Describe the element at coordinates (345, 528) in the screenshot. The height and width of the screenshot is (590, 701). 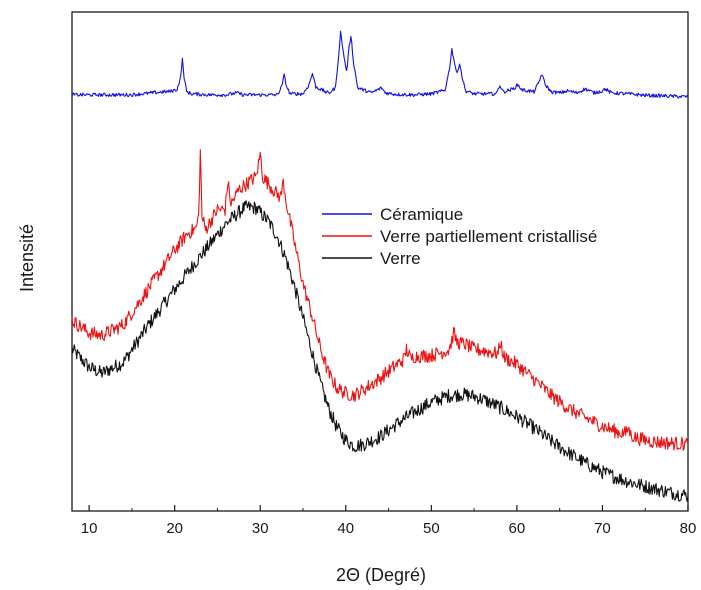
I see `x-tick-label: 40` at that location.